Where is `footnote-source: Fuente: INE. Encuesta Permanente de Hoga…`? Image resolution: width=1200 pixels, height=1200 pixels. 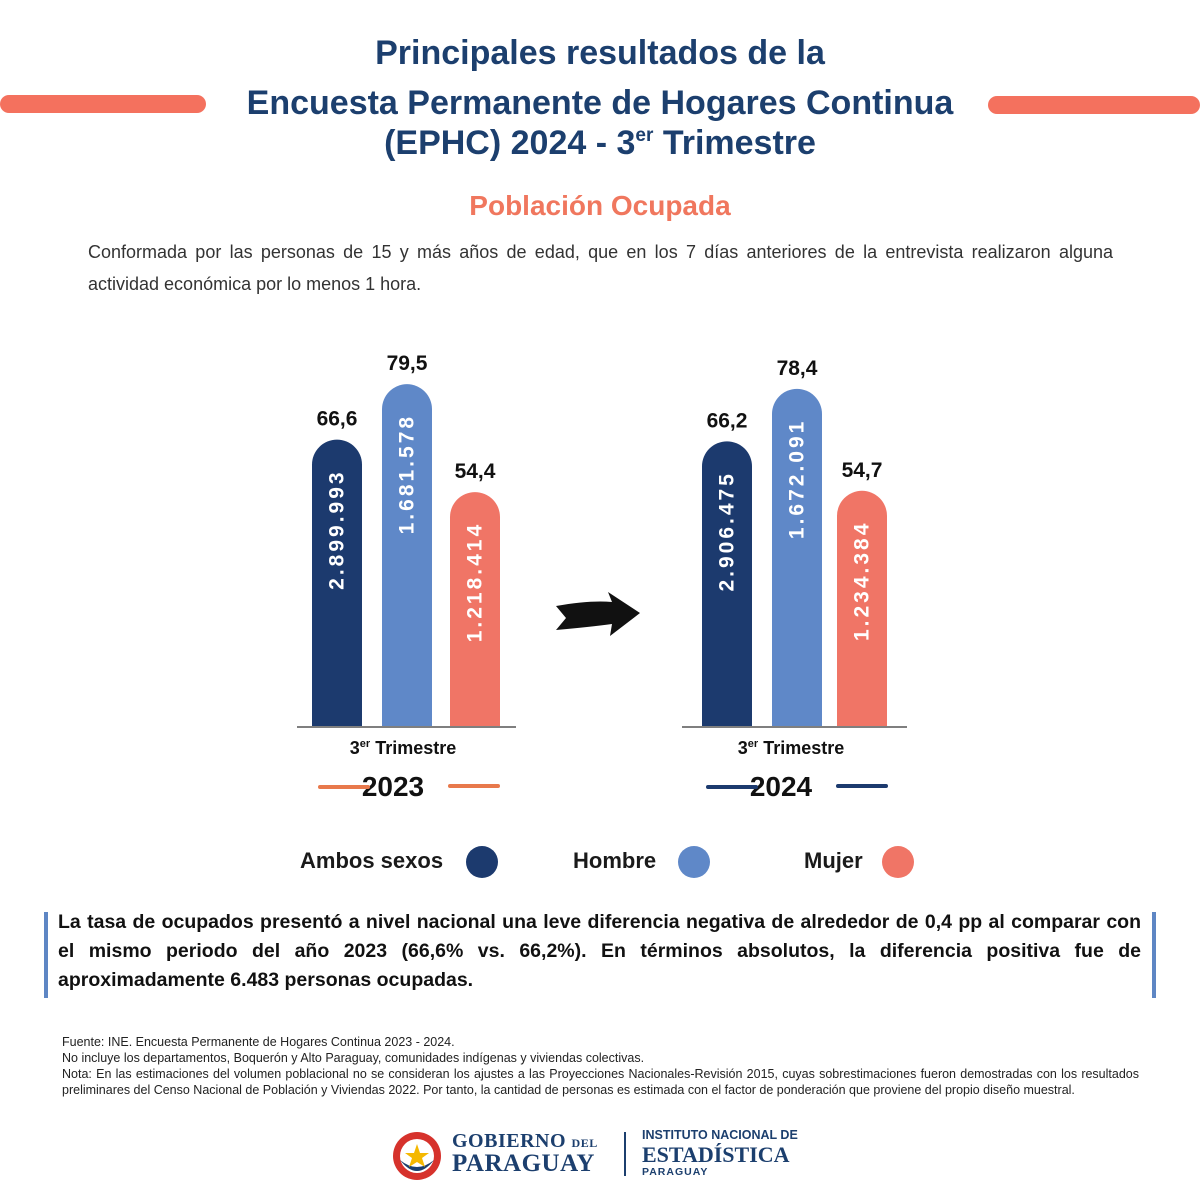 footnote-source: Fuente: INE. Encuesta Permanente de Hoga… is located at coordinates (258, 1042).